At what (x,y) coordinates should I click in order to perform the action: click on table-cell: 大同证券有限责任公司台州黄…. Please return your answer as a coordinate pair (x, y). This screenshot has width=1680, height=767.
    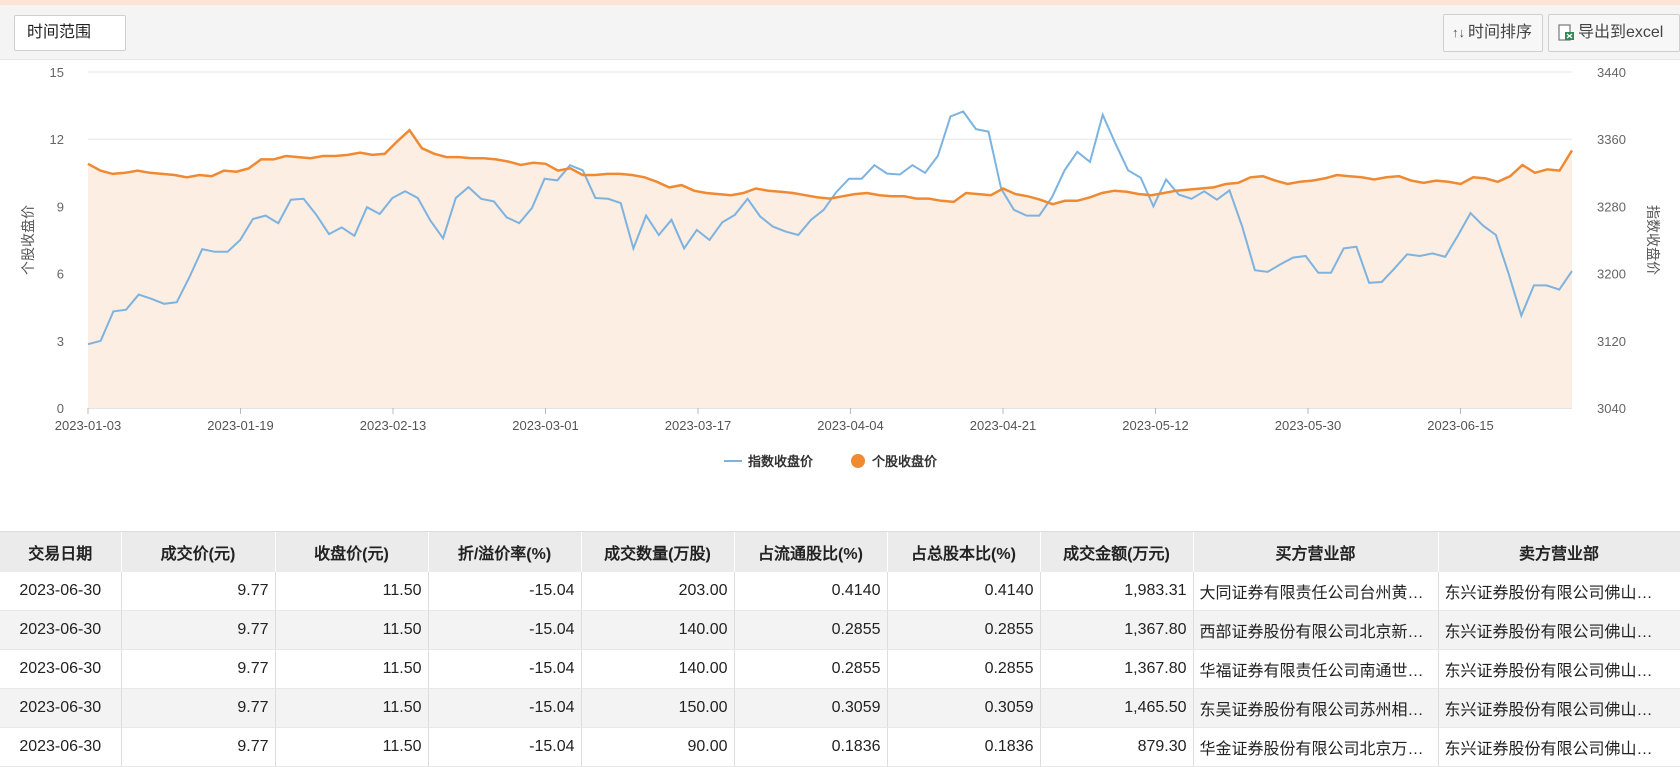
    Looking at the image, I should click on (1316, 591).